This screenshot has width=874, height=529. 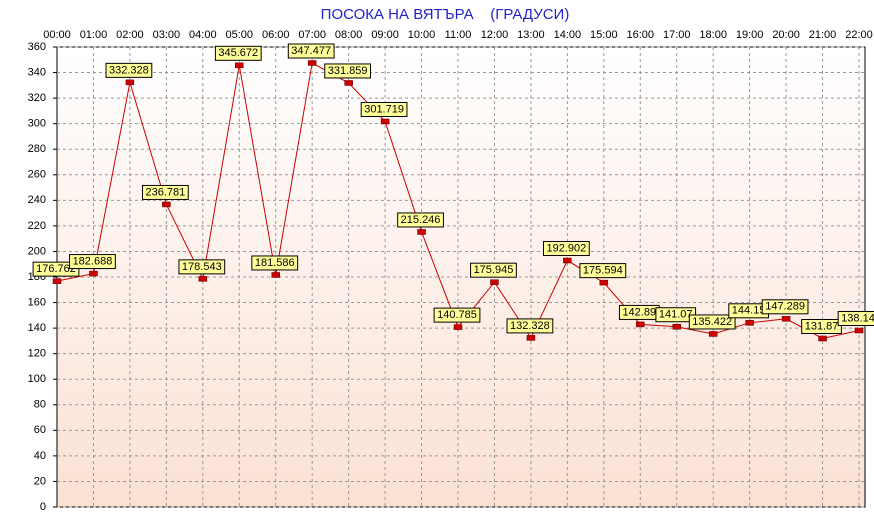 I want to click on value-label: 135.422, so click(x=712, y=322).